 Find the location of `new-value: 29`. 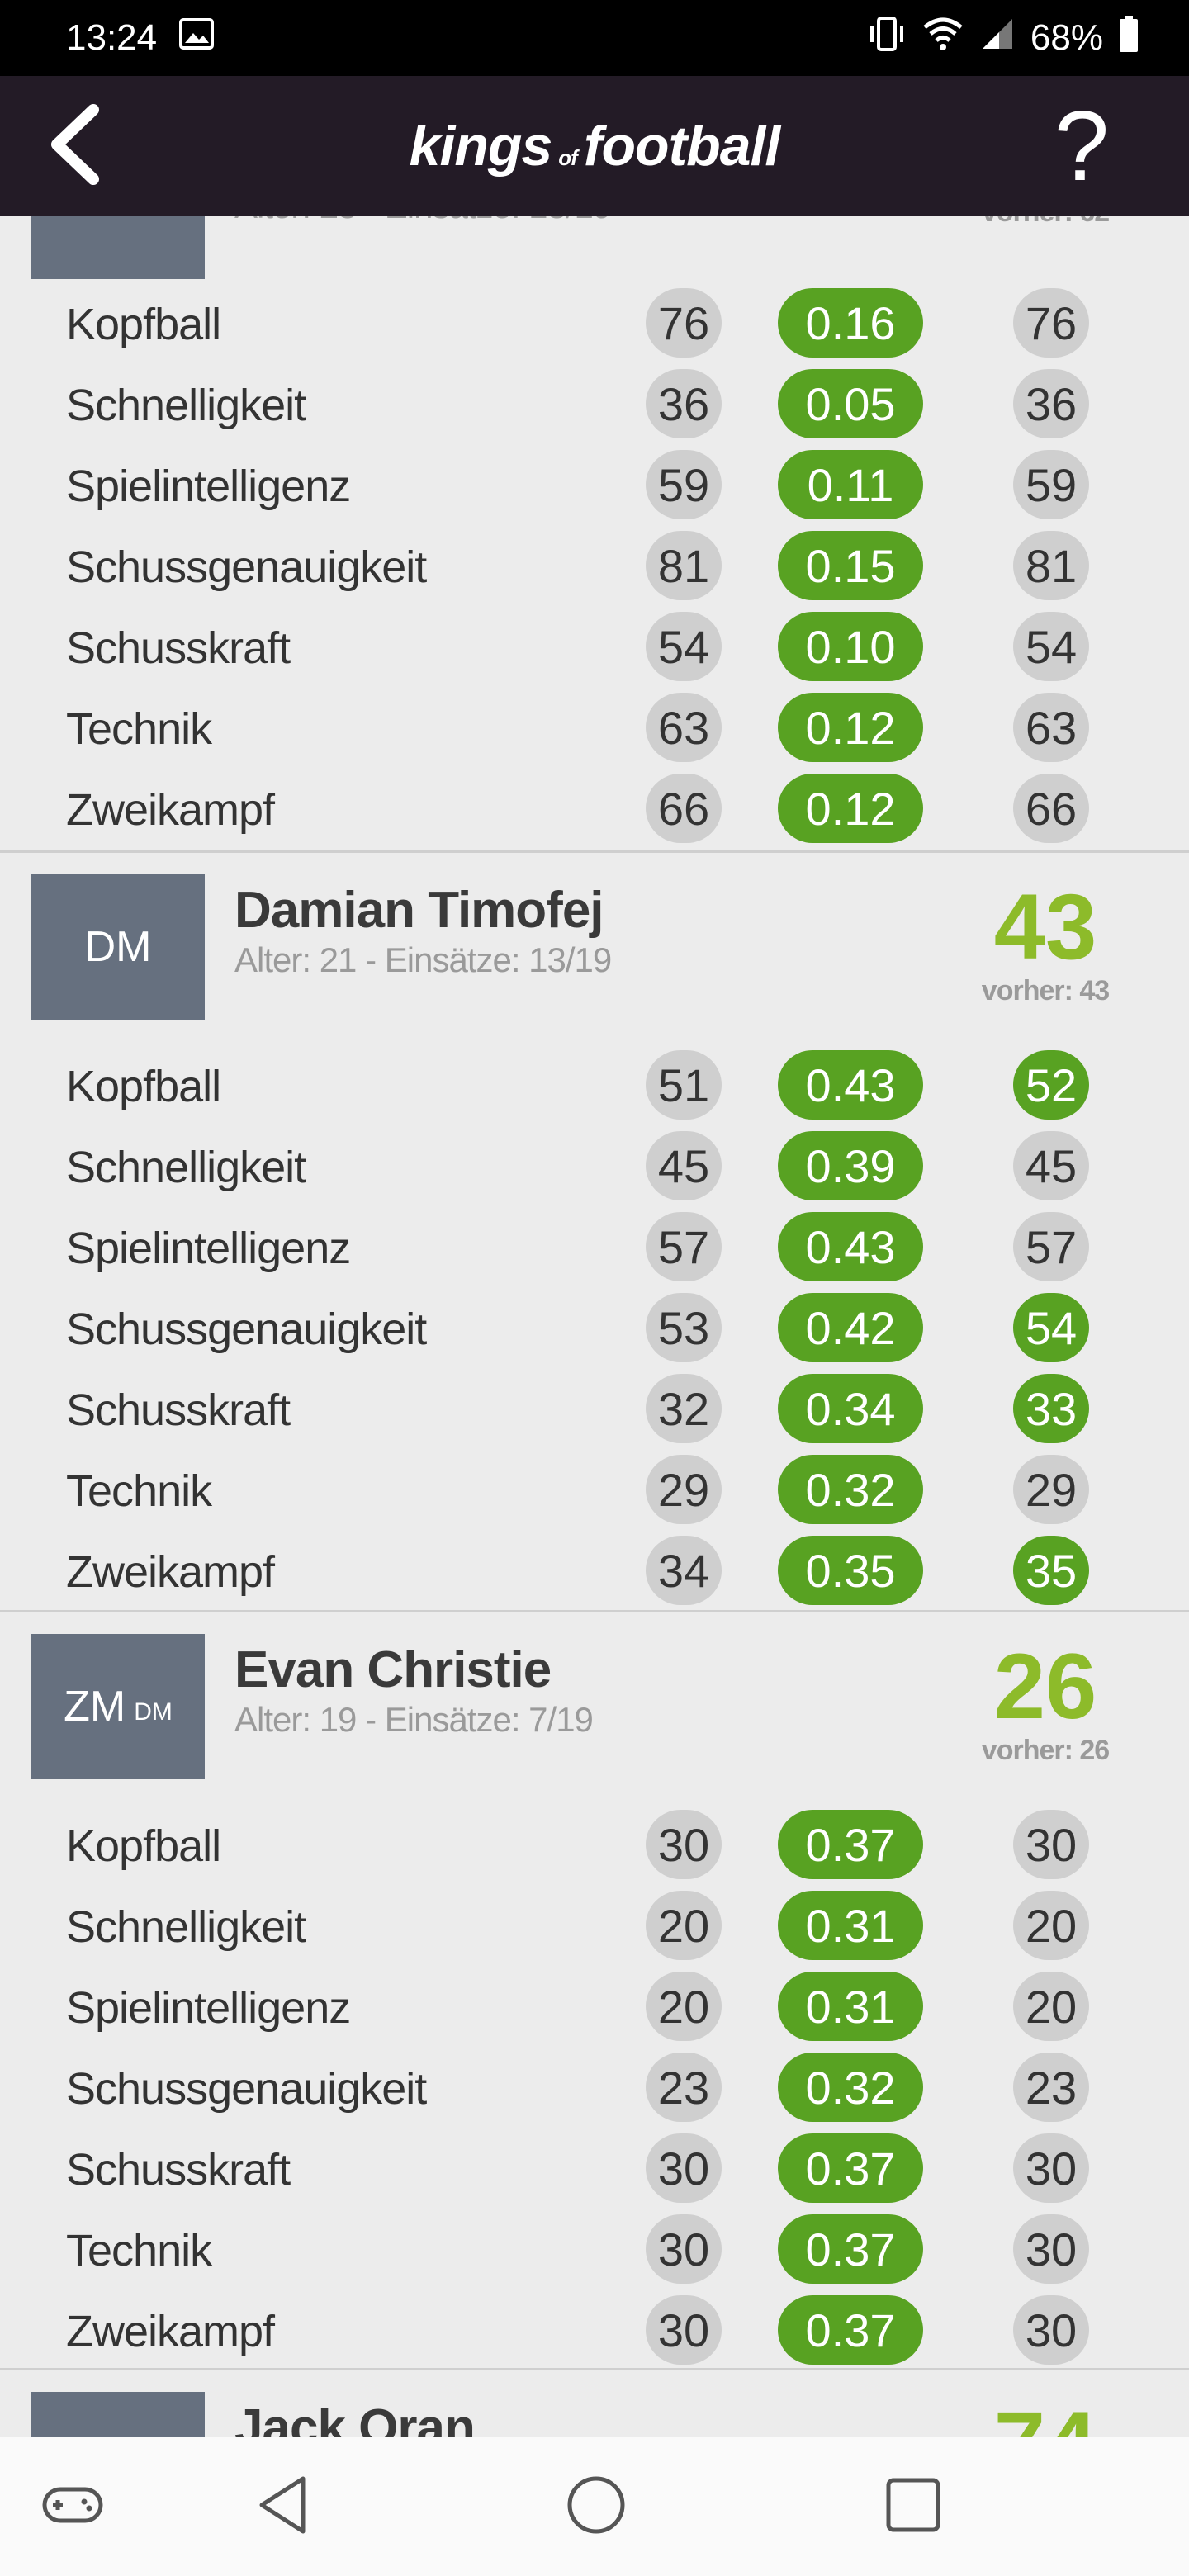

new-value: 29 is located at coordinates (1051, 1489).